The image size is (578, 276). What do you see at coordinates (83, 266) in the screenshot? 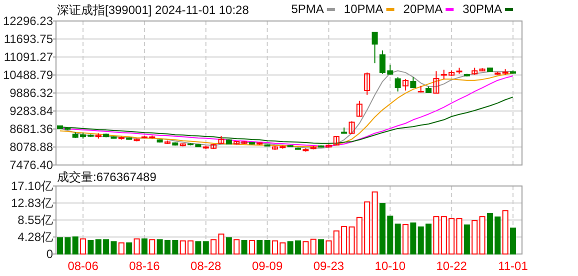
I see `x-tick-label: 08-06` at bounding box center [83, 266].